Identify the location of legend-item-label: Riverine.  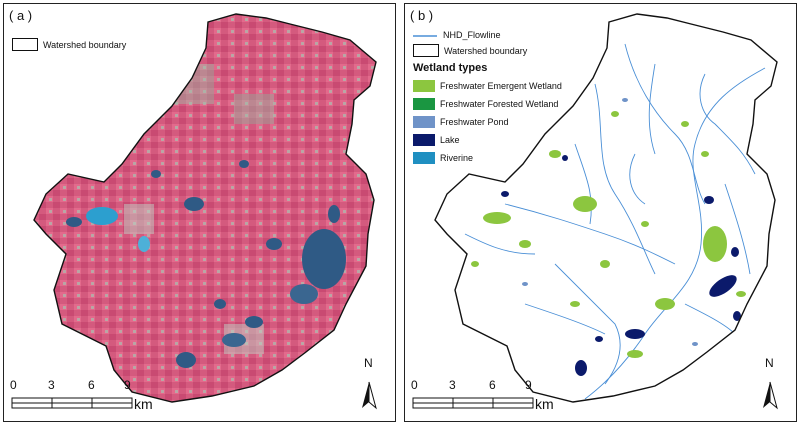
(457, 158).